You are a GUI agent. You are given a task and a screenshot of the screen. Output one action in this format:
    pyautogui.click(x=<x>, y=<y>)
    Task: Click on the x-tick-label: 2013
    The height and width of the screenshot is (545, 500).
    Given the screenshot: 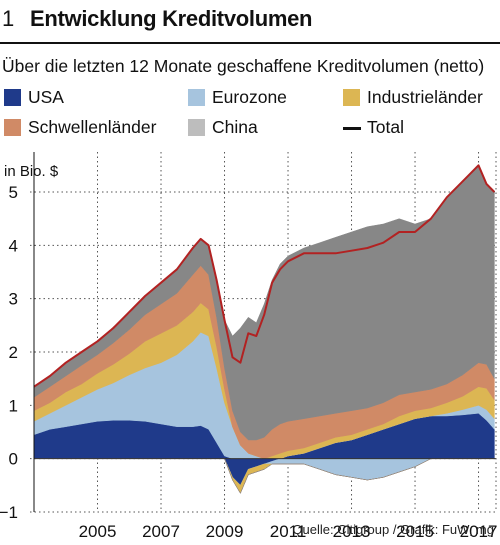 What is the action you would take?
    pyautogui.click(x=352, y=531)
    